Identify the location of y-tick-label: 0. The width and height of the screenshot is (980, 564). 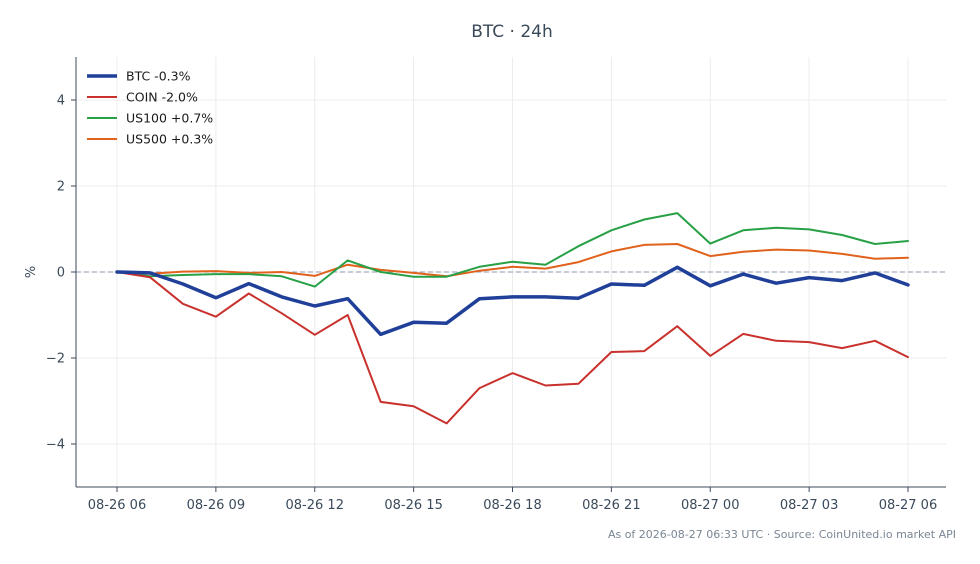
(61, 273).